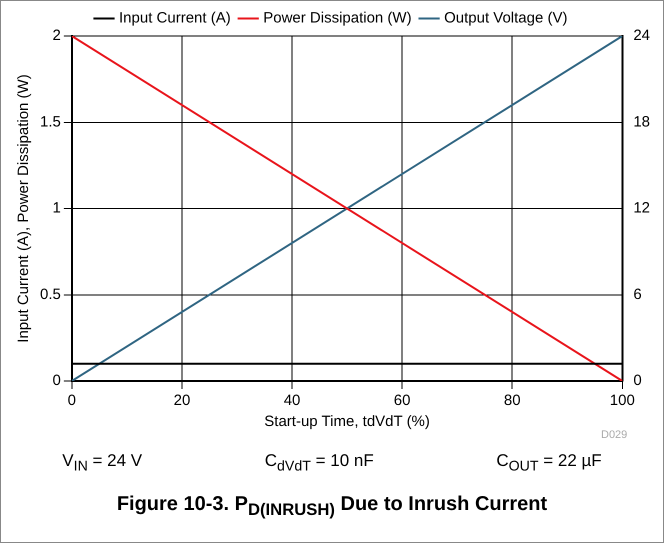  Describe the element at coordinates (50, 121) in the screenshot. I see `y-tick-label: 1.5` at that location.